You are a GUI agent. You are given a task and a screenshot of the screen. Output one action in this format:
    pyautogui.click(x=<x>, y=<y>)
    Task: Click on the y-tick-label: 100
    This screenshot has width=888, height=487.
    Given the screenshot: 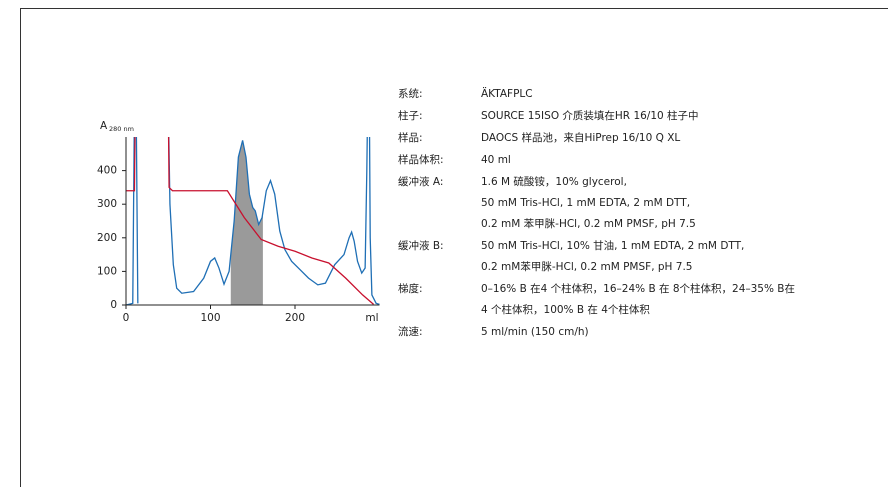 What is the action you would take?
    pyautogui.click(x=107, y=271)
    